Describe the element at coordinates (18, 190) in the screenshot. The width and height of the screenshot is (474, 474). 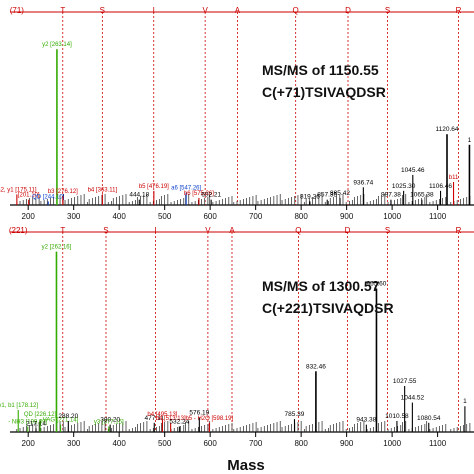
I see `peak-label: a2, y1 [175.11]` at that location.